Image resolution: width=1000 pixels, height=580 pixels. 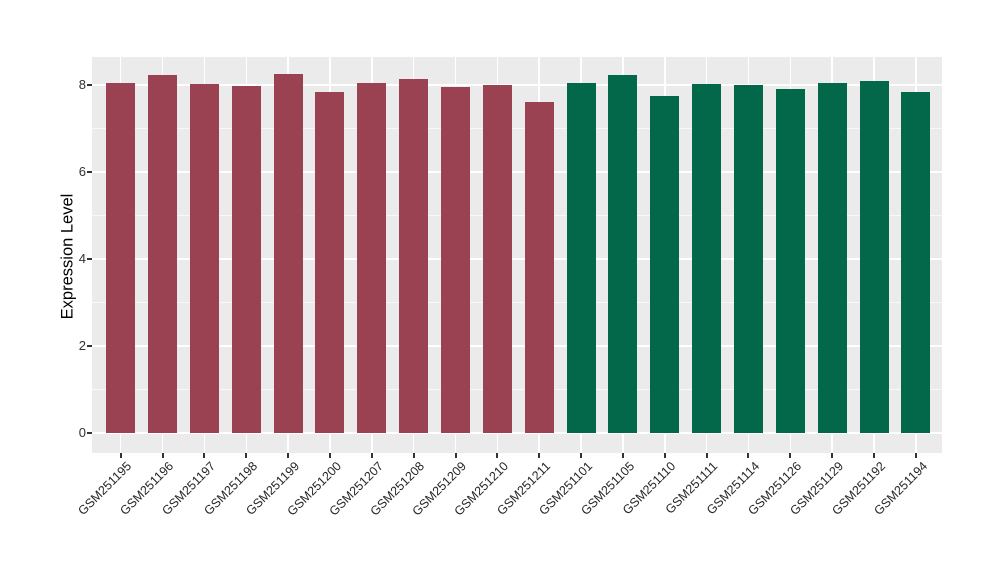 I want to click on bar-GSM251210, so click(x=497, y=258).